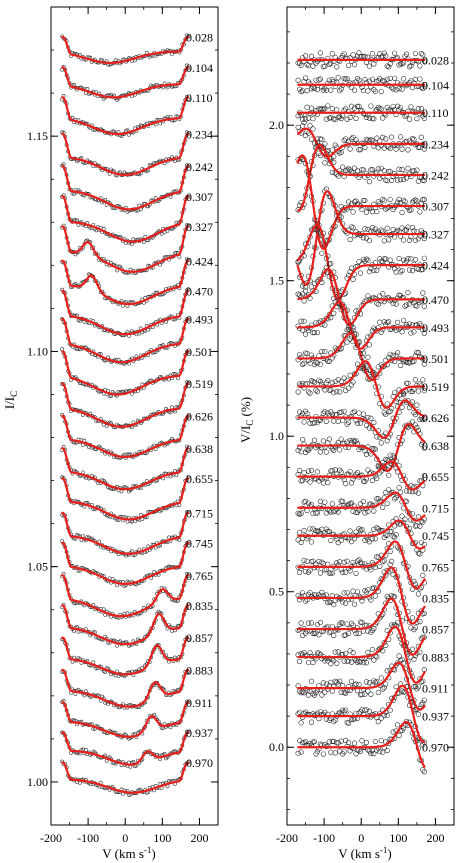  Describe the element at coordinates (361, 142) in the screenshot. I see `right-profile-0.234` at that location.